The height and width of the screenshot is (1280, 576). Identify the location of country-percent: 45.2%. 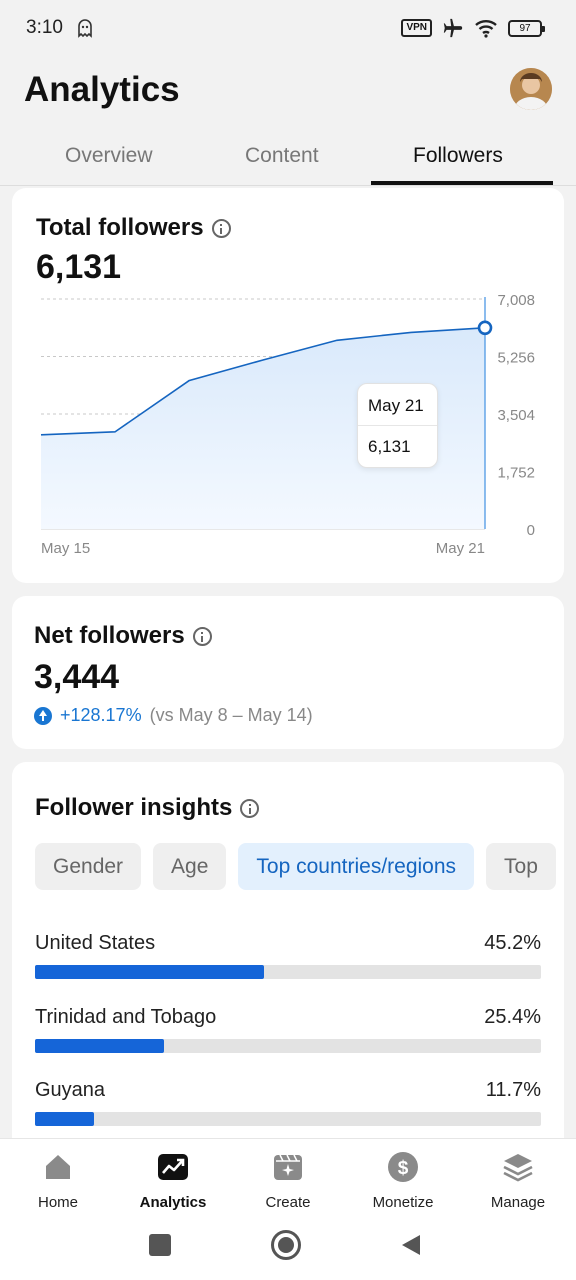
(512, 943).